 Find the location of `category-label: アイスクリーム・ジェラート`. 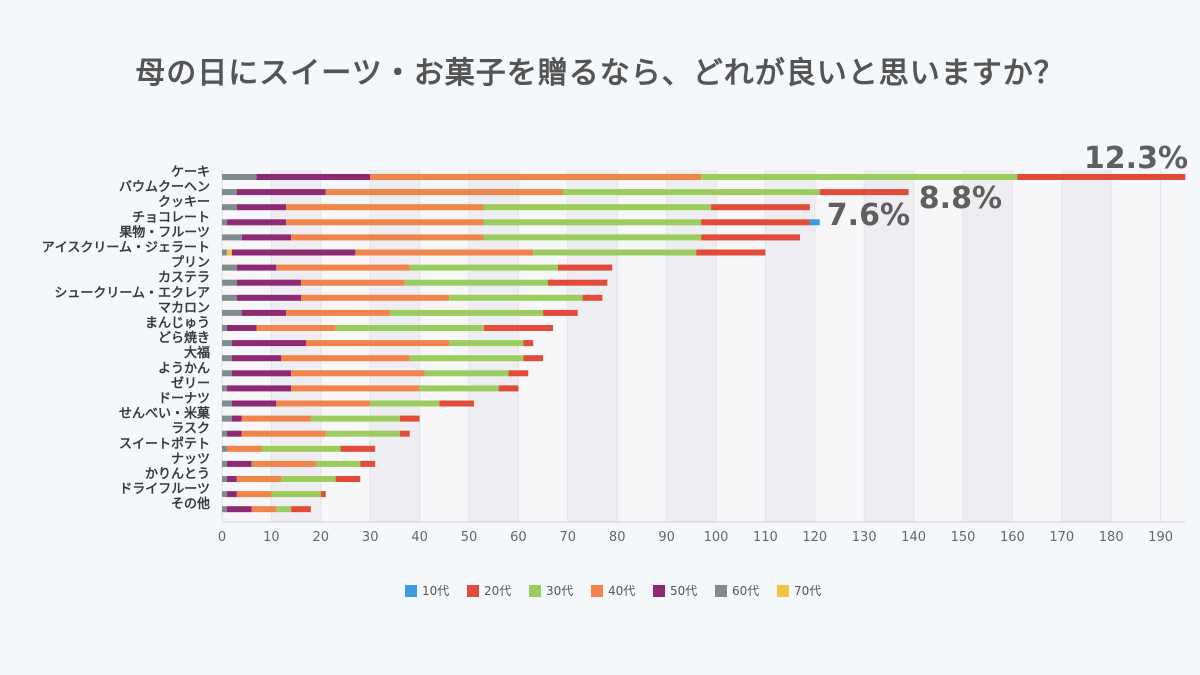

category-label: アイスクリーム・ジェラート is located at coordinates (126, 248).